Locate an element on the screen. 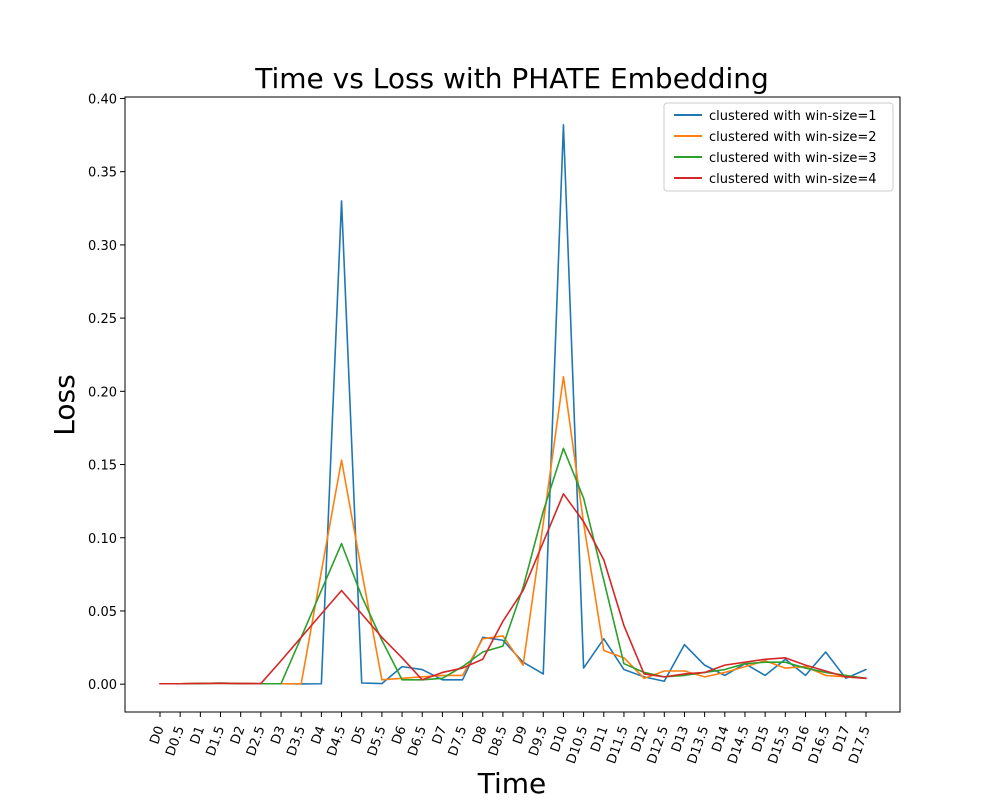 This screenshot has width=1000, height=800. chart-title: Time vs Loss with PHATE Embedding is located at coordinates (511, 78).